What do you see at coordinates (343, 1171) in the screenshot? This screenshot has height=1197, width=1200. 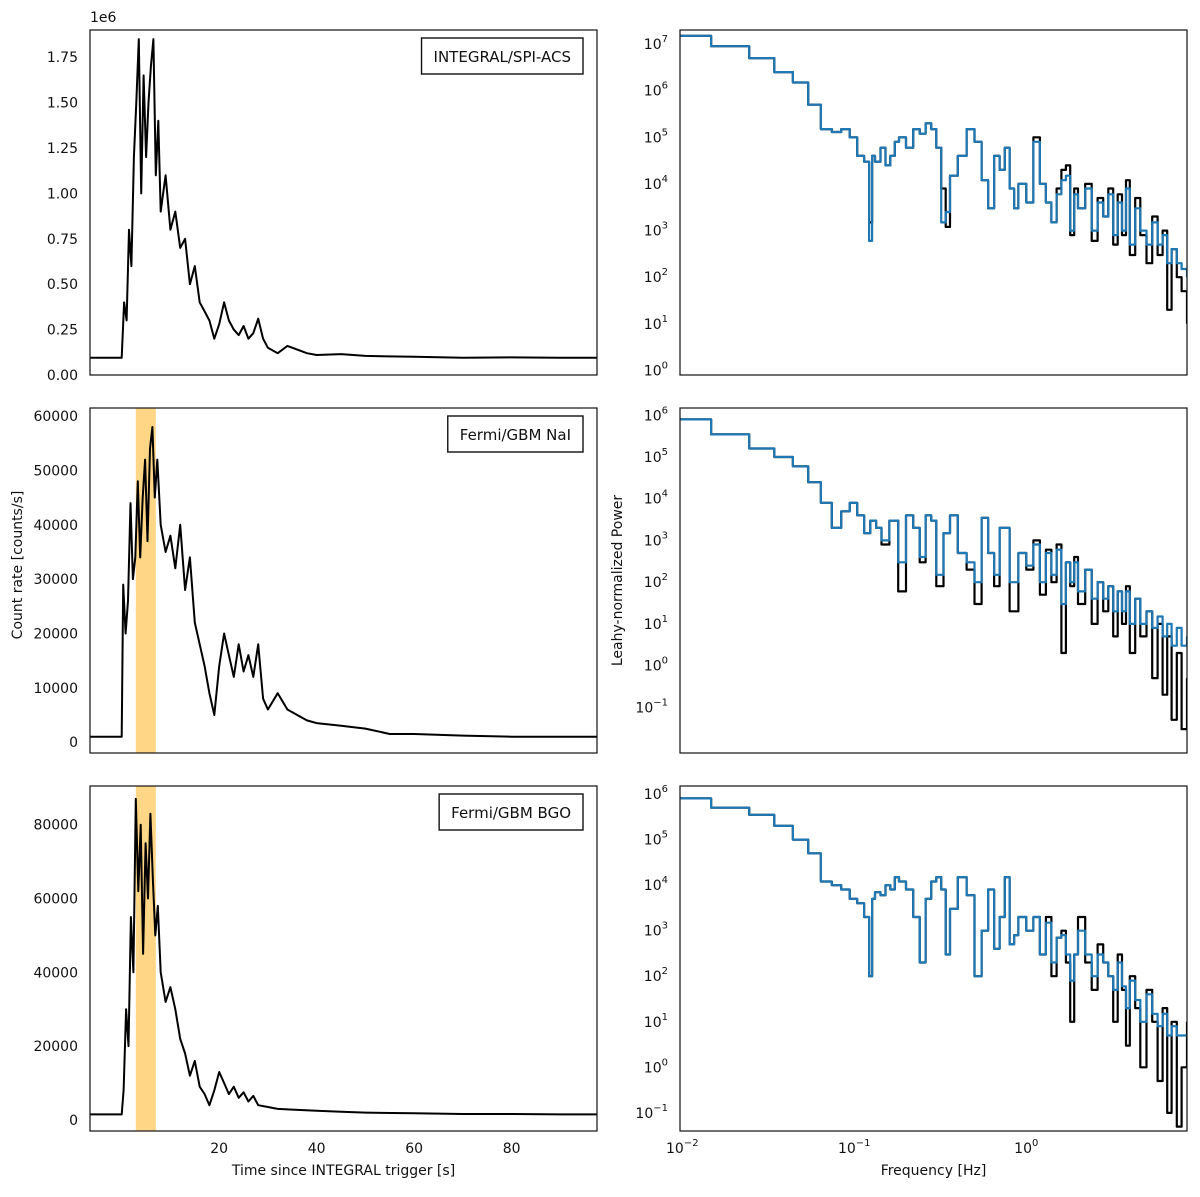 I see `x-axis-label: Time since INTEGRAL trigger [s]` at bounding box center [343, 1171].